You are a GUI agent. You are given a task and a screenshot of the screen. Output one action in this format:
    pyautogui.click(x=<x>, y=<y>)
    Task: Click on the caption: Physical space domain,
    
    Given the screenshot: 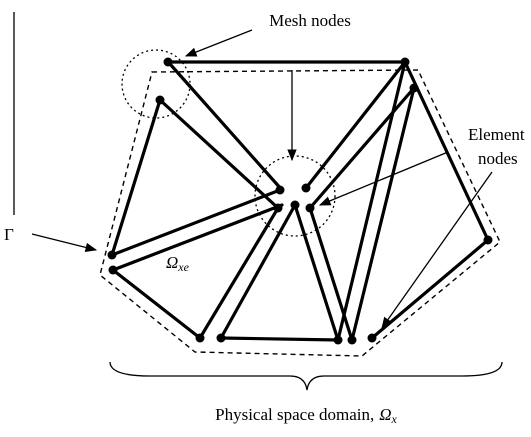 What is the action you would take?
    pyautogui.click(x=294, y=414)
    